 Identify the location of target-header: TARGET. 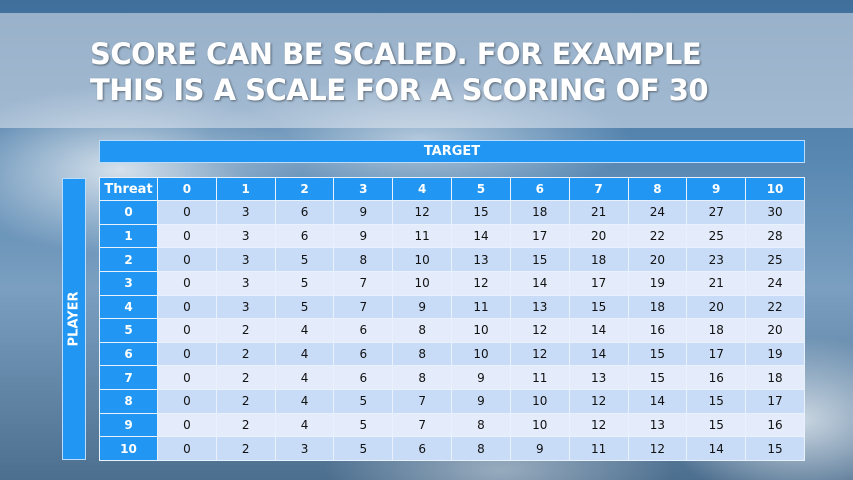
(452, 151).